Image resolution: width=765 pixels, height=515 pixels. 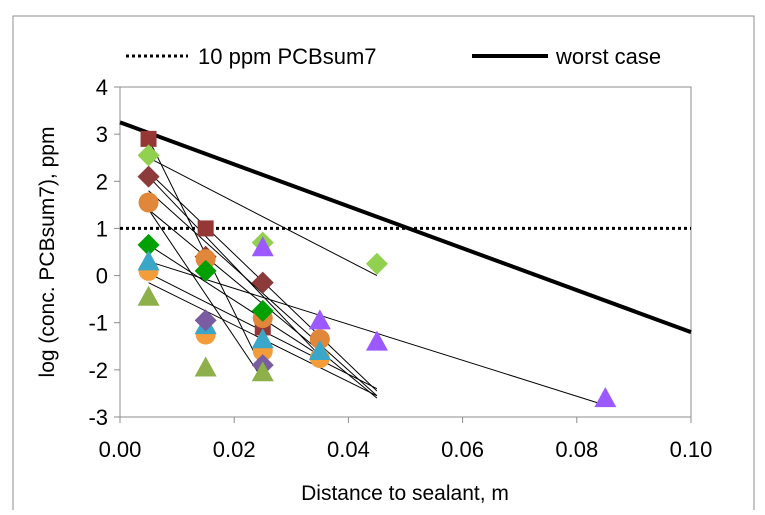 I want to click on x-tick-label: 0.00, so click(x=120, y=449).